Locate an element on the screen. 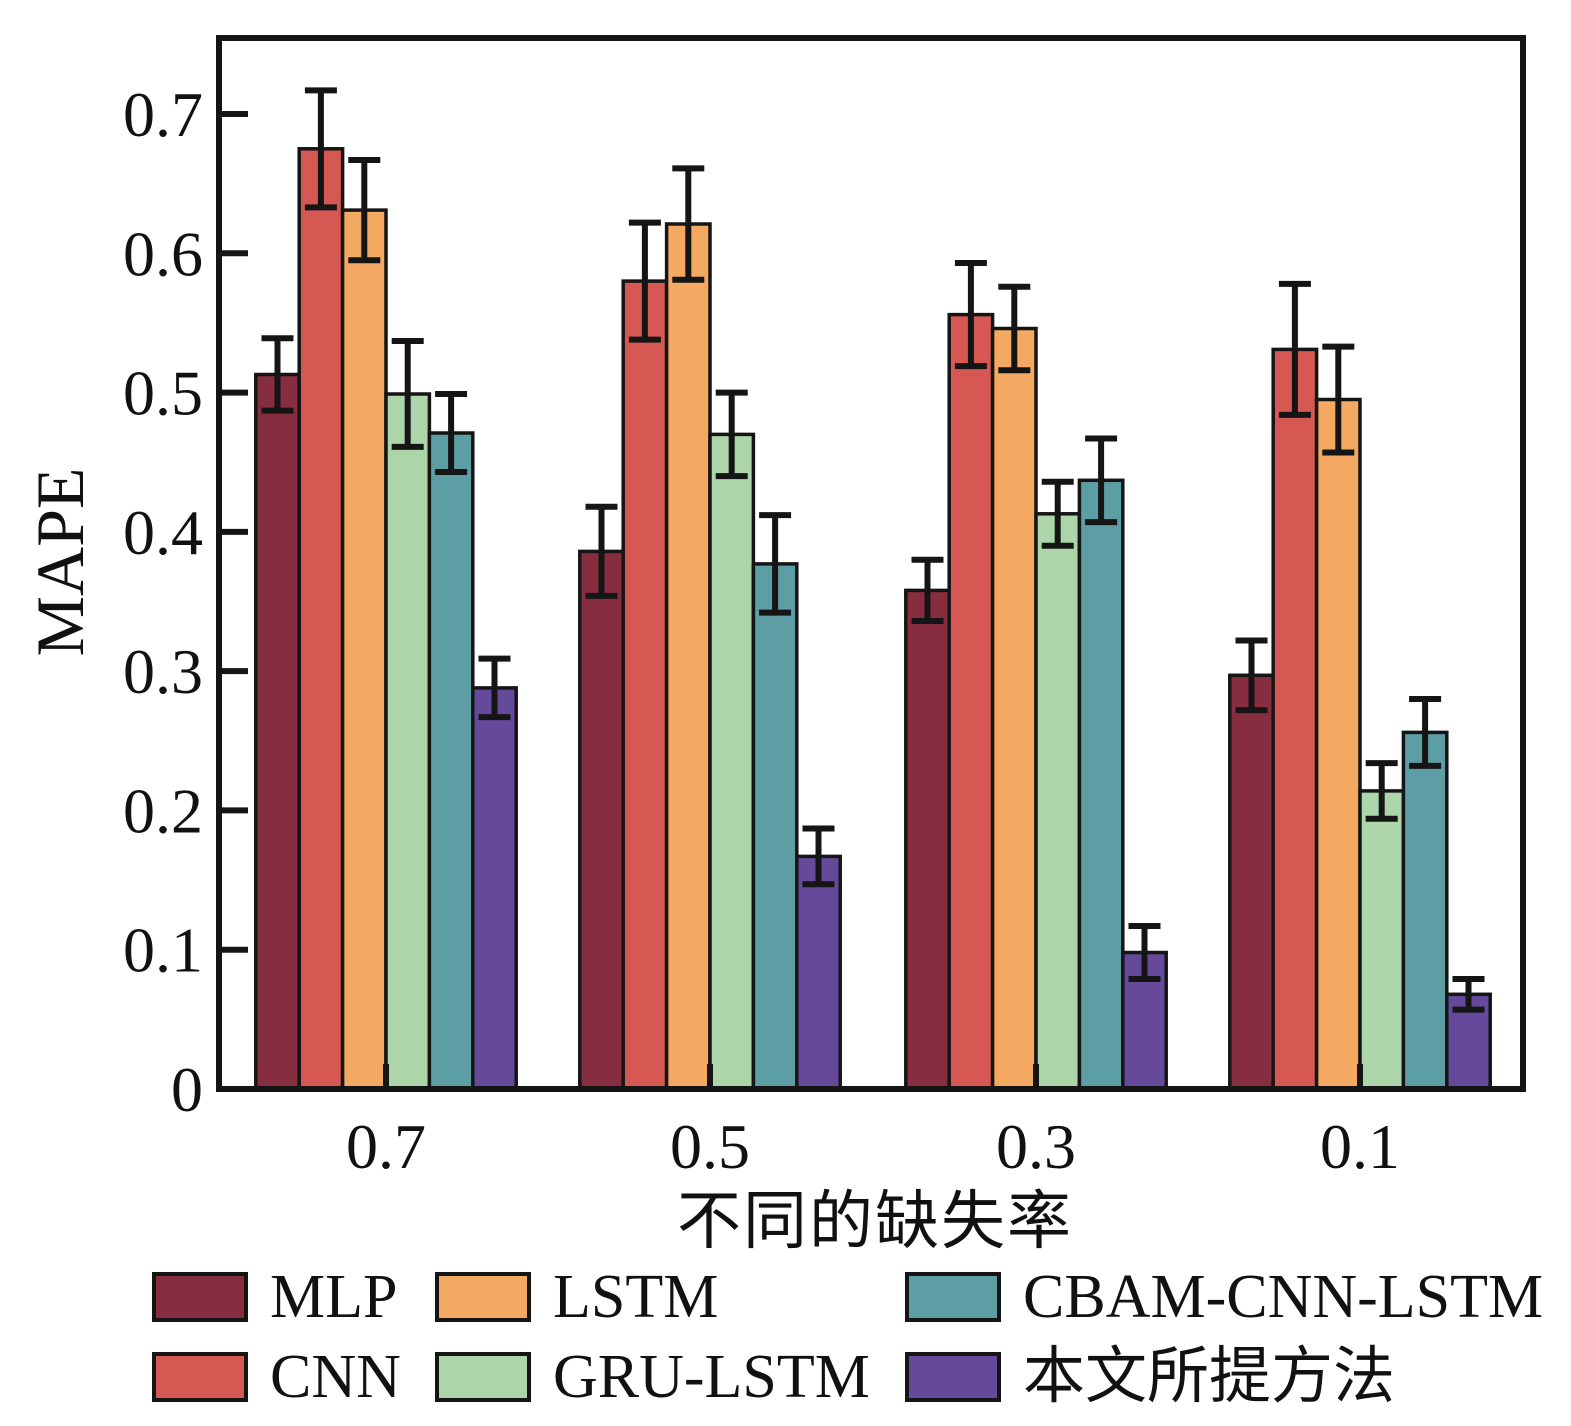 The image size is (1571, 1426). errorbar-MLP-0.7 is located at coordinates (277, 374).